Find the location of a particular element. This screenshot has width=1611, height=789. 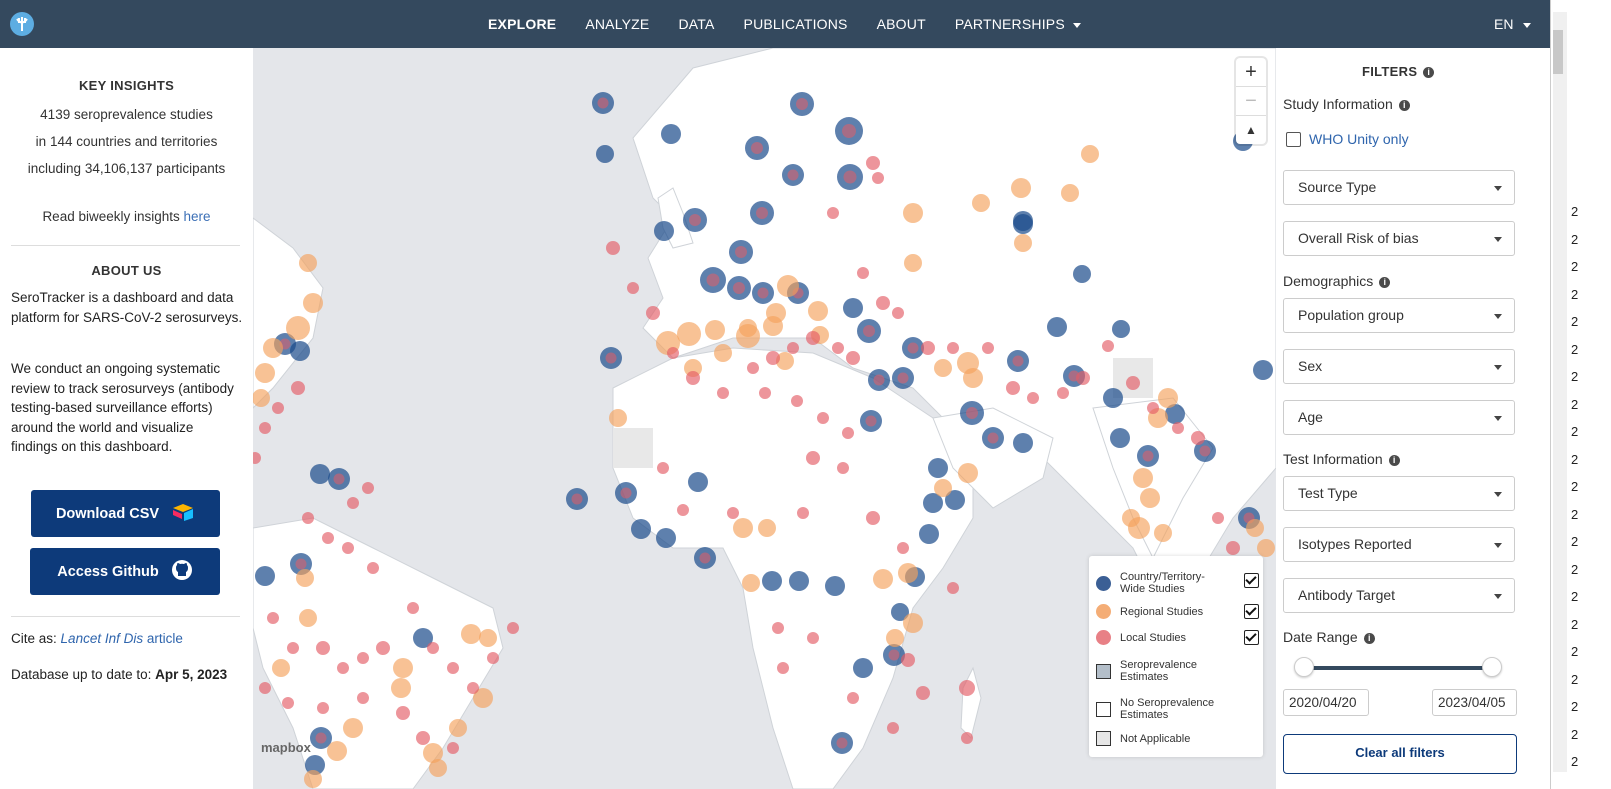

who-unity-checkbox is located at coordinates (1293, 139).